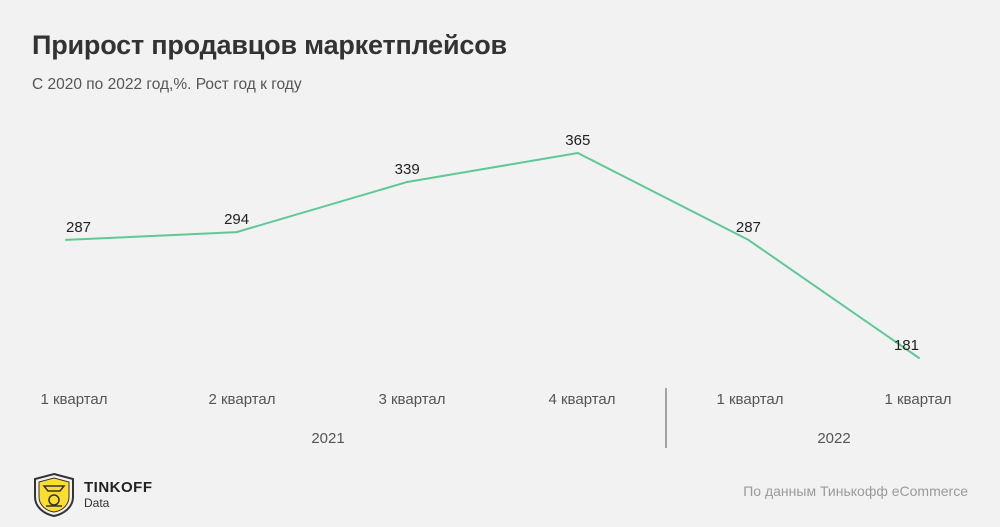 The height and width of the screenshot is (527, 1000). What do you see at coordinates (906, 345) in the screenshot?
I see `data-label: 181` at bounding box center [906, 345].